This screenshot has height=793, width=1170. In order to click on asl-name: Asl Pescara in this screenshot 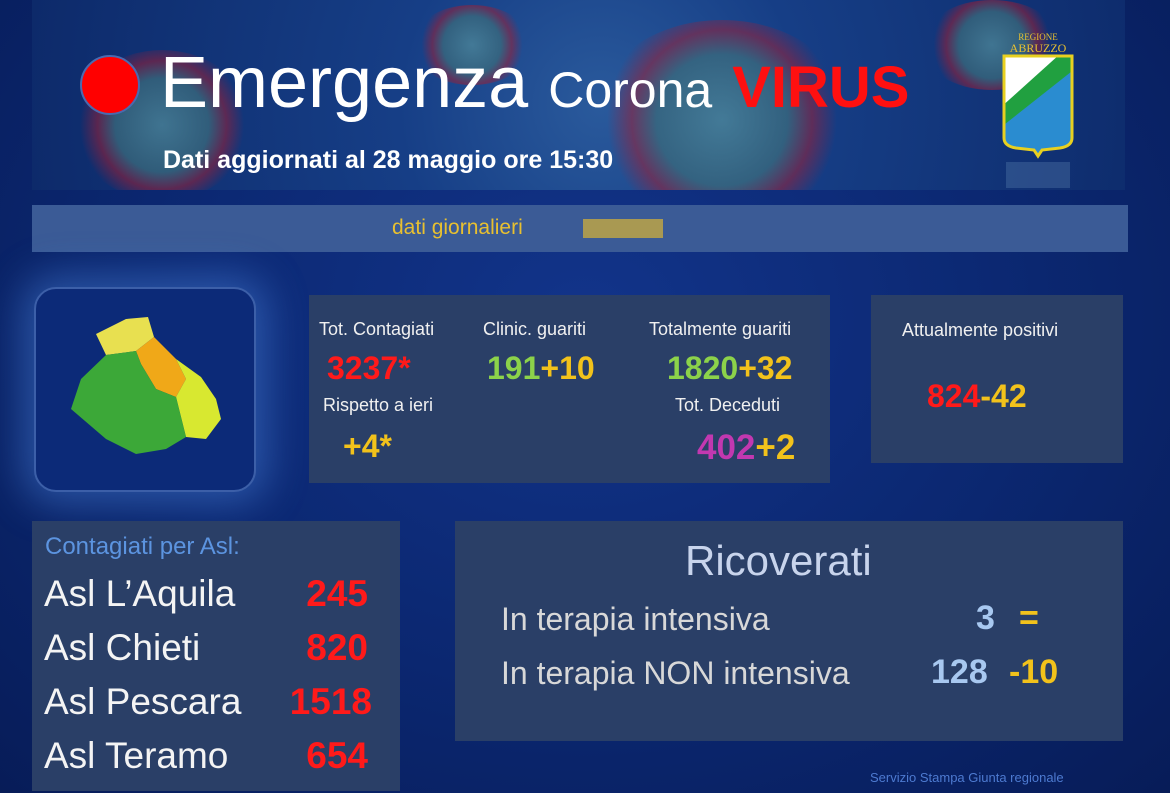, I will do `click(143, 701)`.